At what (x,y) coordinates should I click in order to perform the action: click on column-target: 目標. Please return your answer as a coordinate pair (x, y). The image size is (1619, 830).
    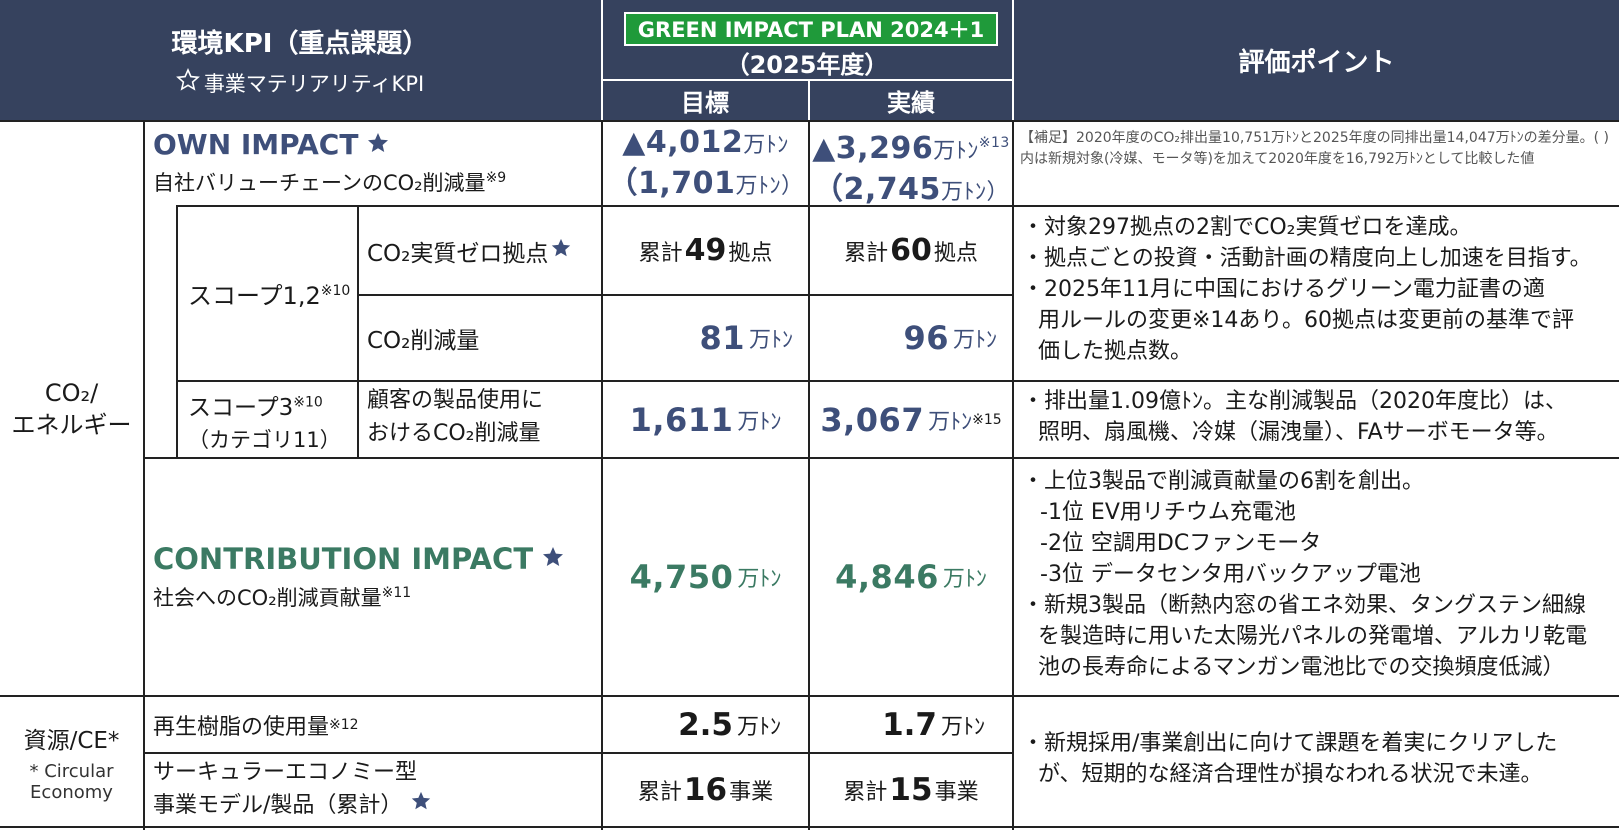
    Looking at the image, I should click on (705, 102).